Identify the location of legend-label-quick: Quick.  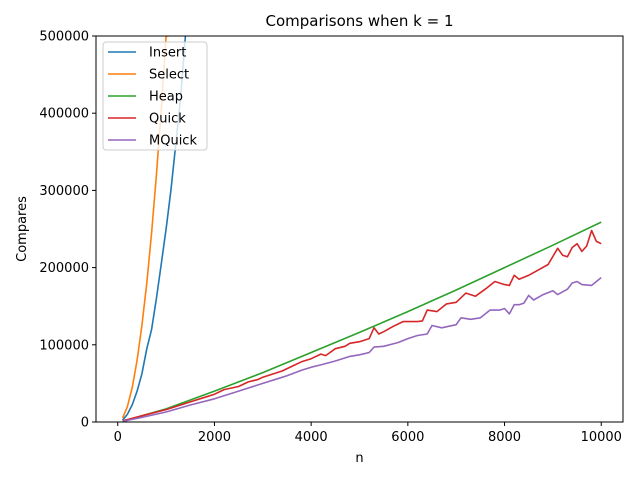
(167, 119).